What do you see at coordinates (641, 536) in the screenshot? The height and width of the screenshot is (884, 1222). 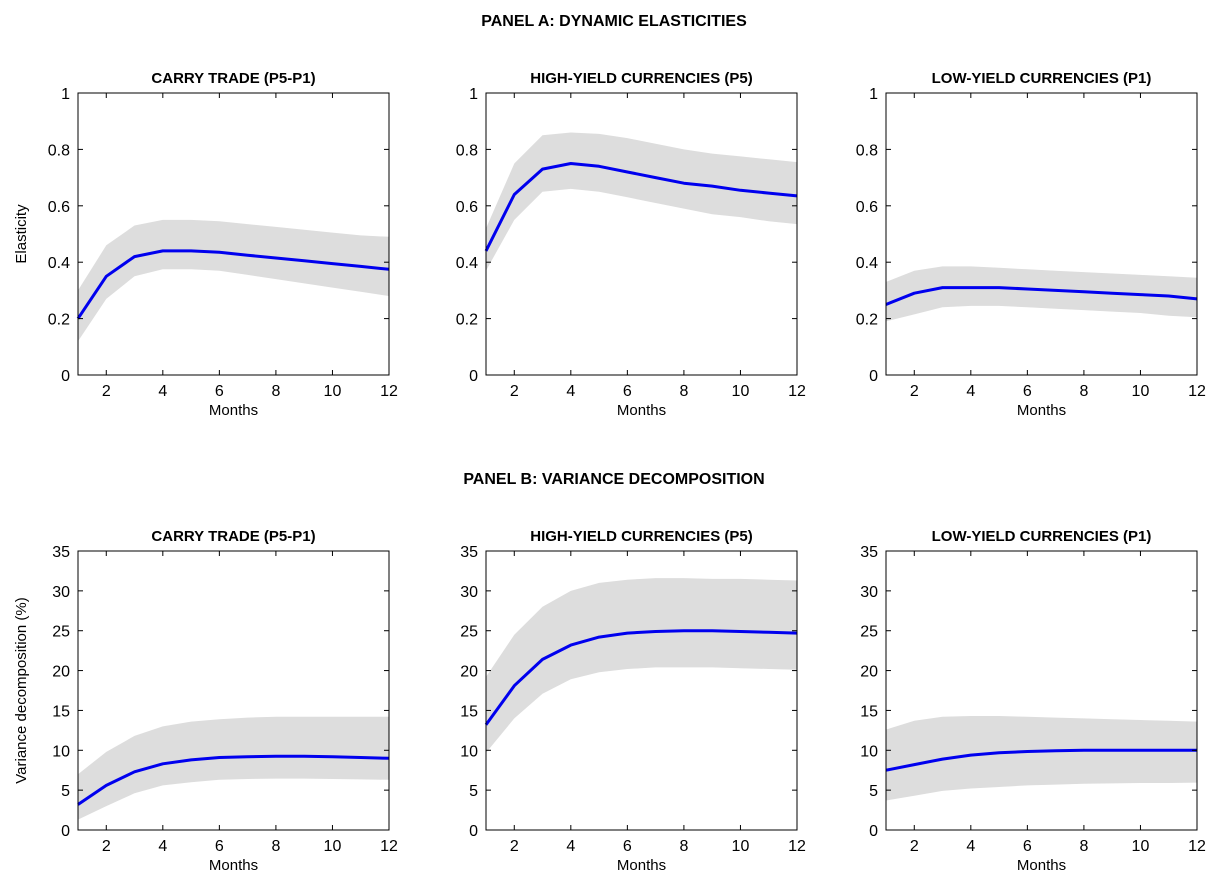 I see `chart-title: HIGH-YIELD CURRENCIES (P5)` at bounding box center [641, 536].